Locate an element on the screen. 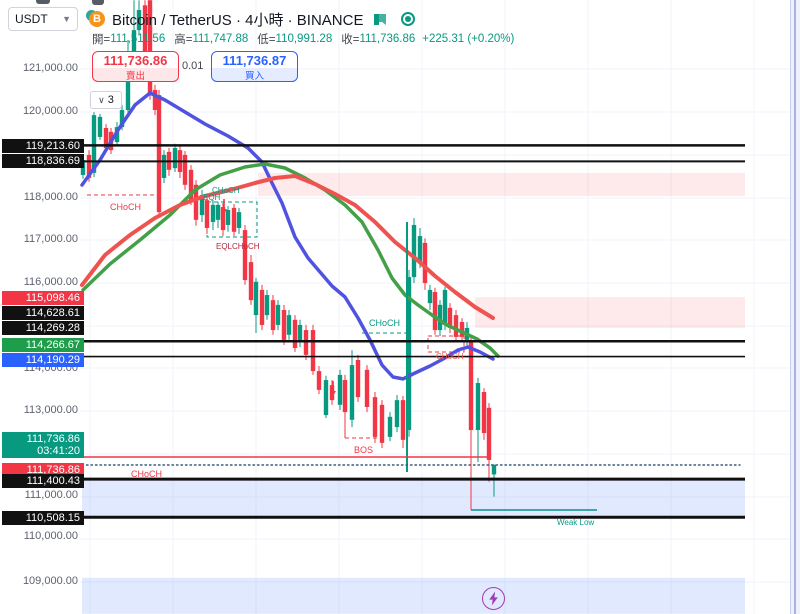 This screenshot has width=800, height=614. pair-icon: B is located at coordinates (96, 19).